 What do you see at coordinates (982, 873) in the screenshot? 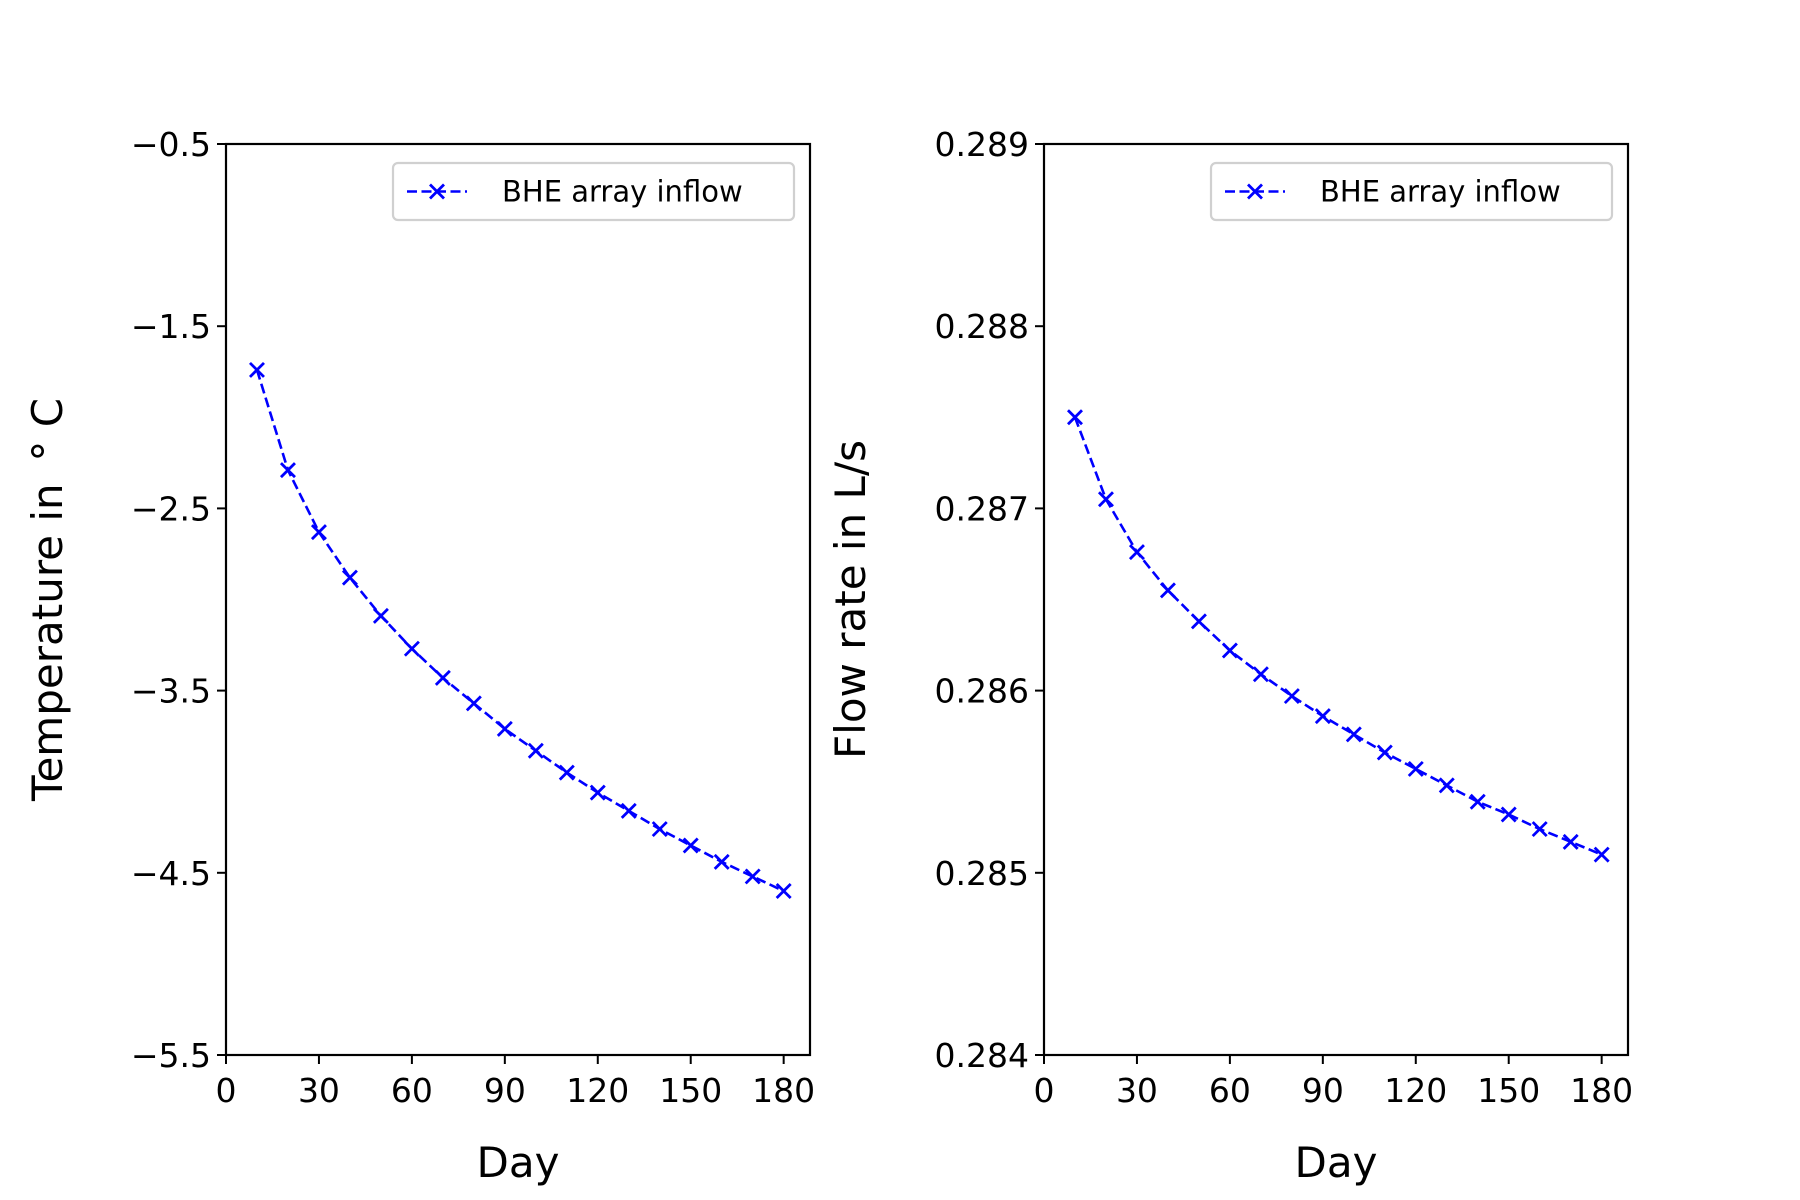
I see `y-tick-label: 0.285` at bounding box center [982, 873].